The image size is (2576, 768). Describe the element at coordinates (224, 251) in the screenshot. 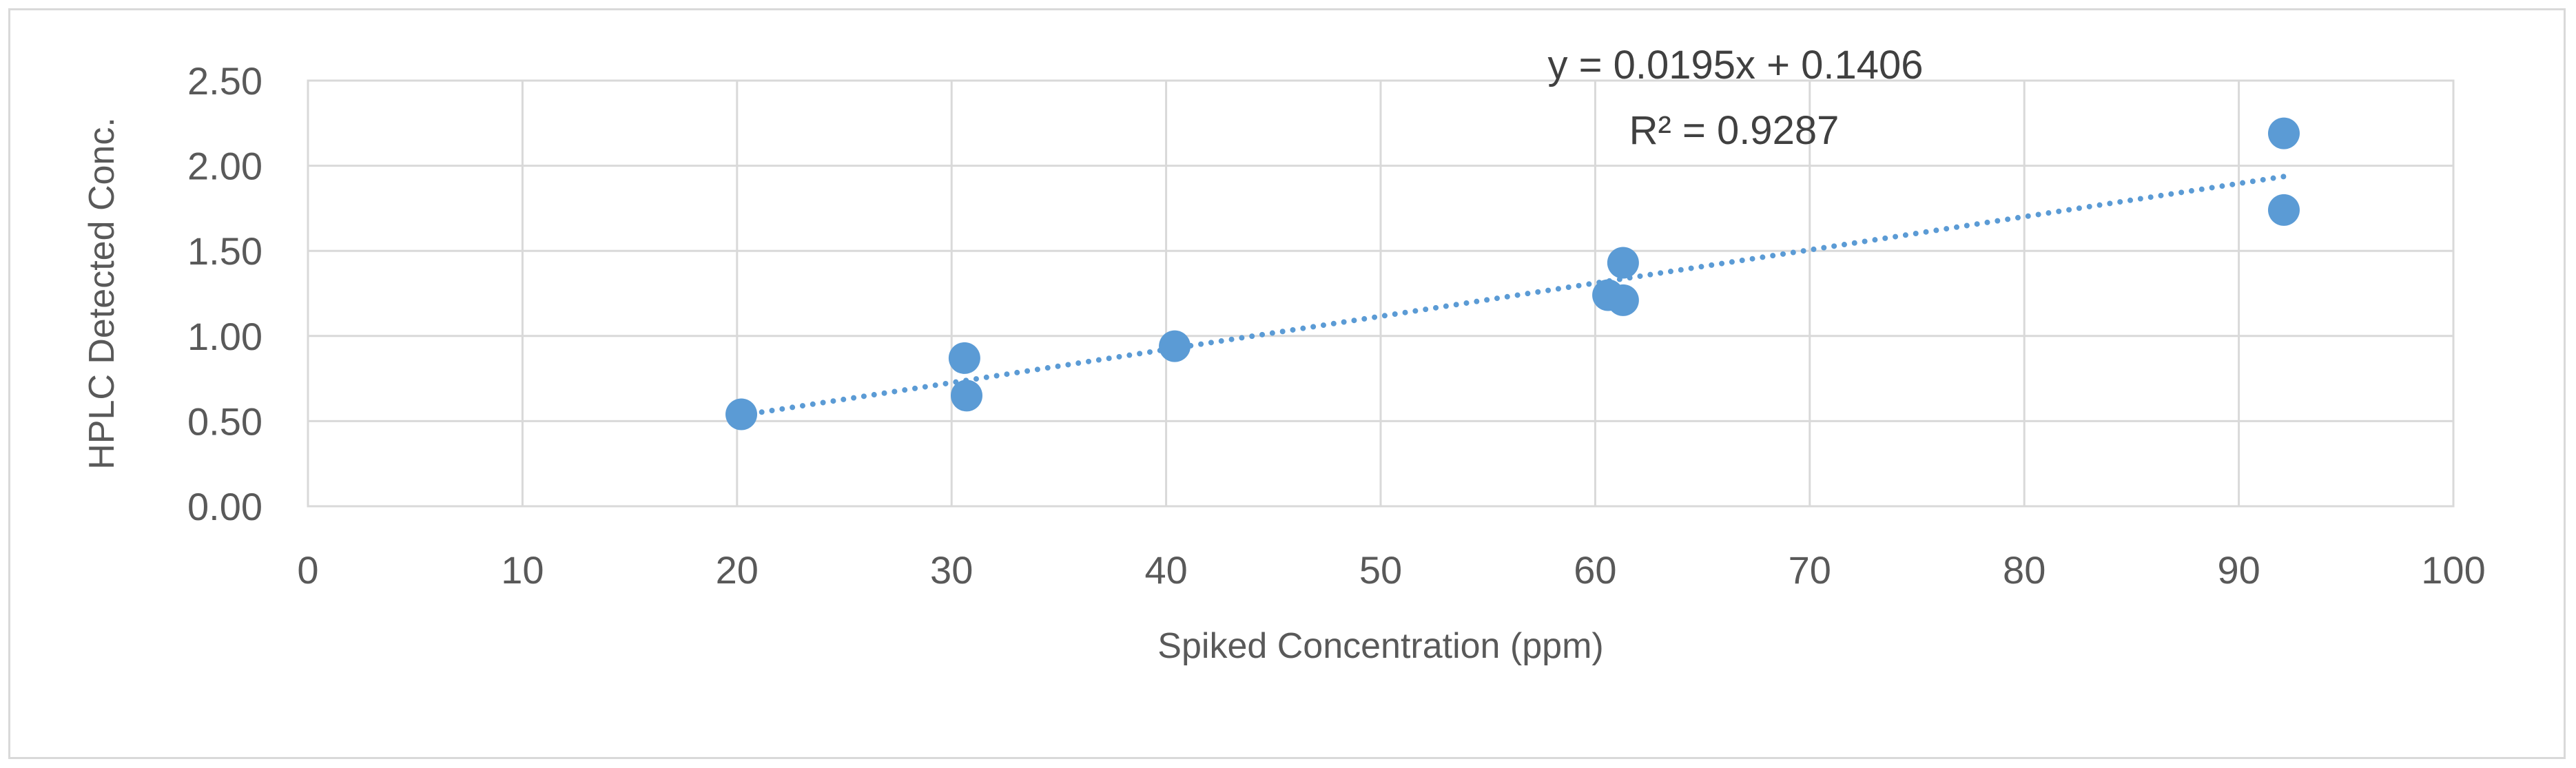

I see `y-tick-label: 1.50` at that location.